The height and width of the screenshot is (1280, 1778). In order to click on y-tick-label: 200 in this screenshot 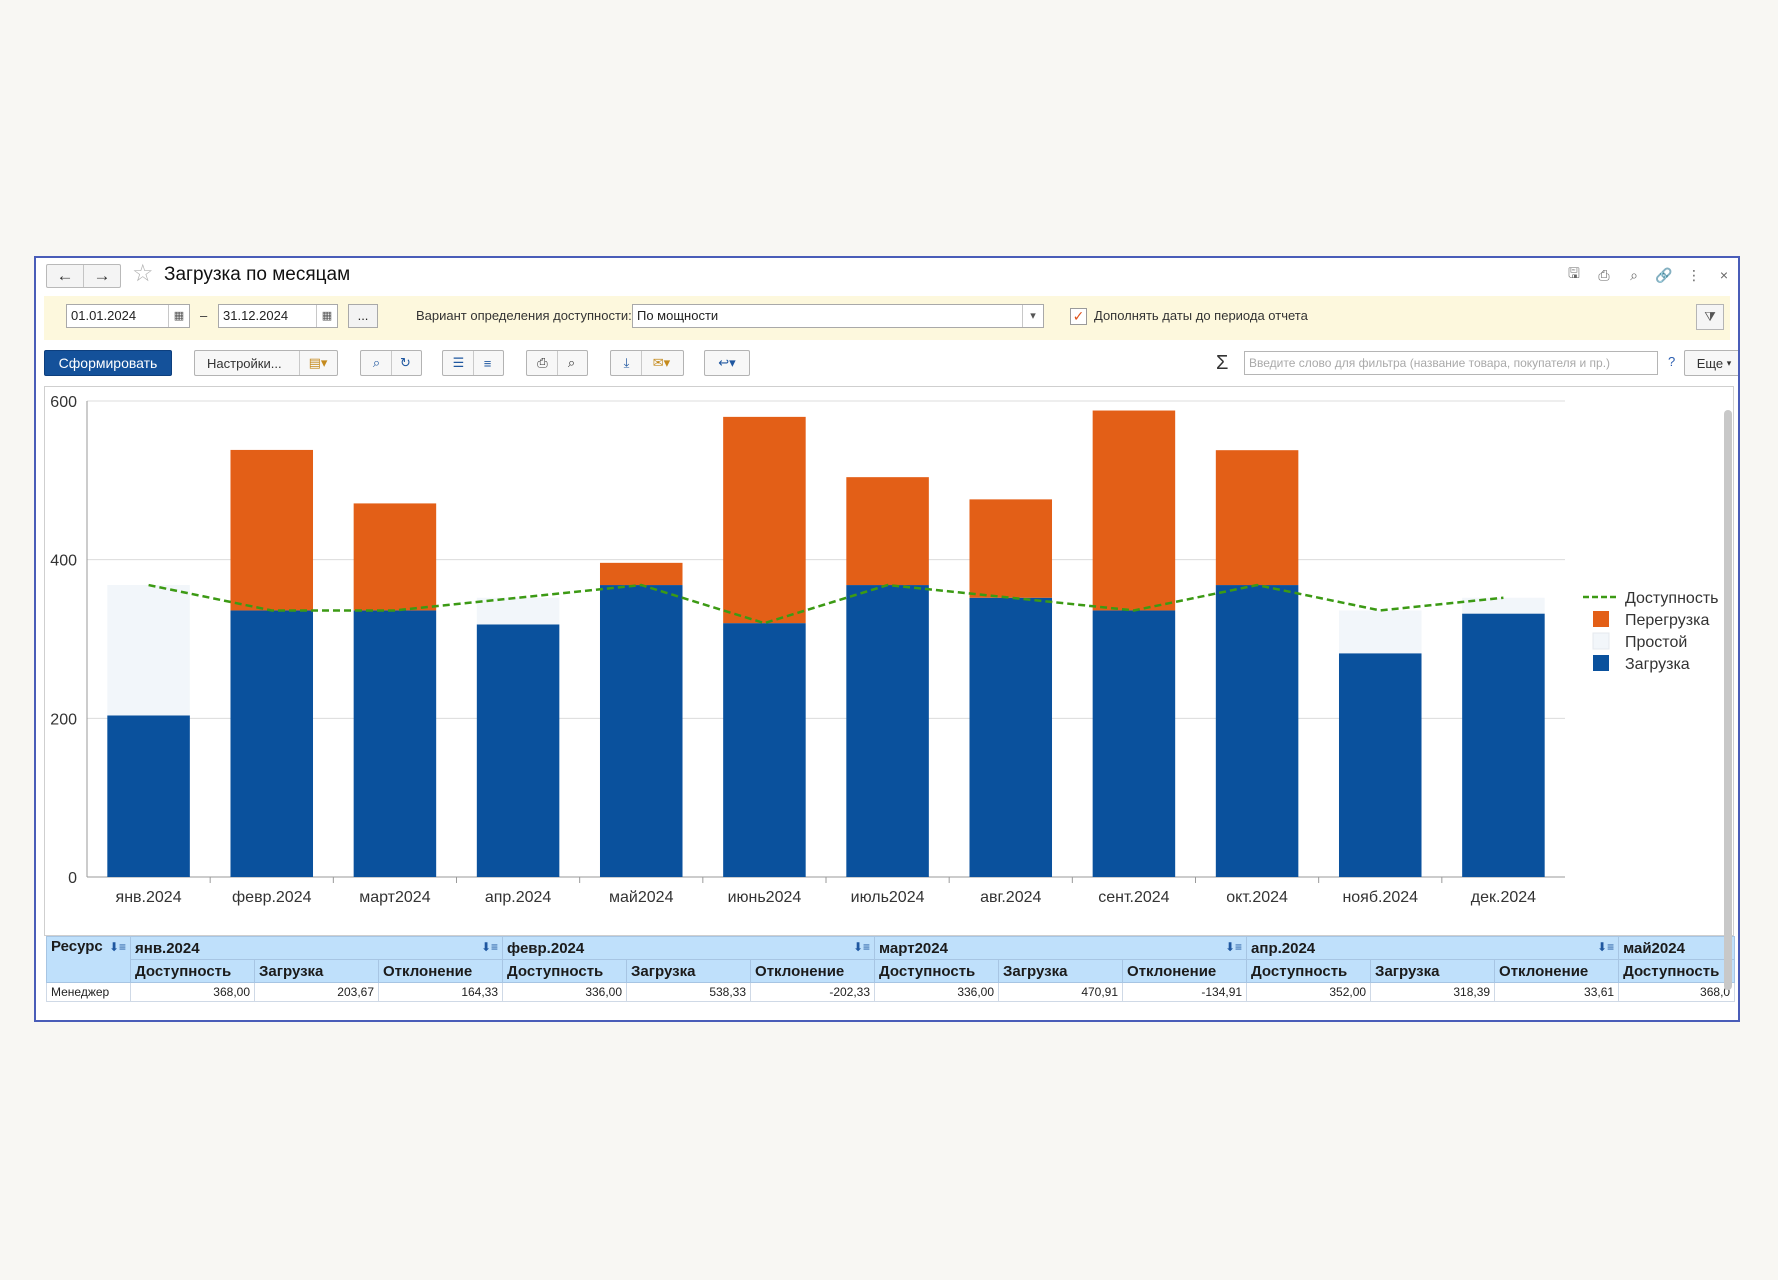, I will do `click(63, 719)`.